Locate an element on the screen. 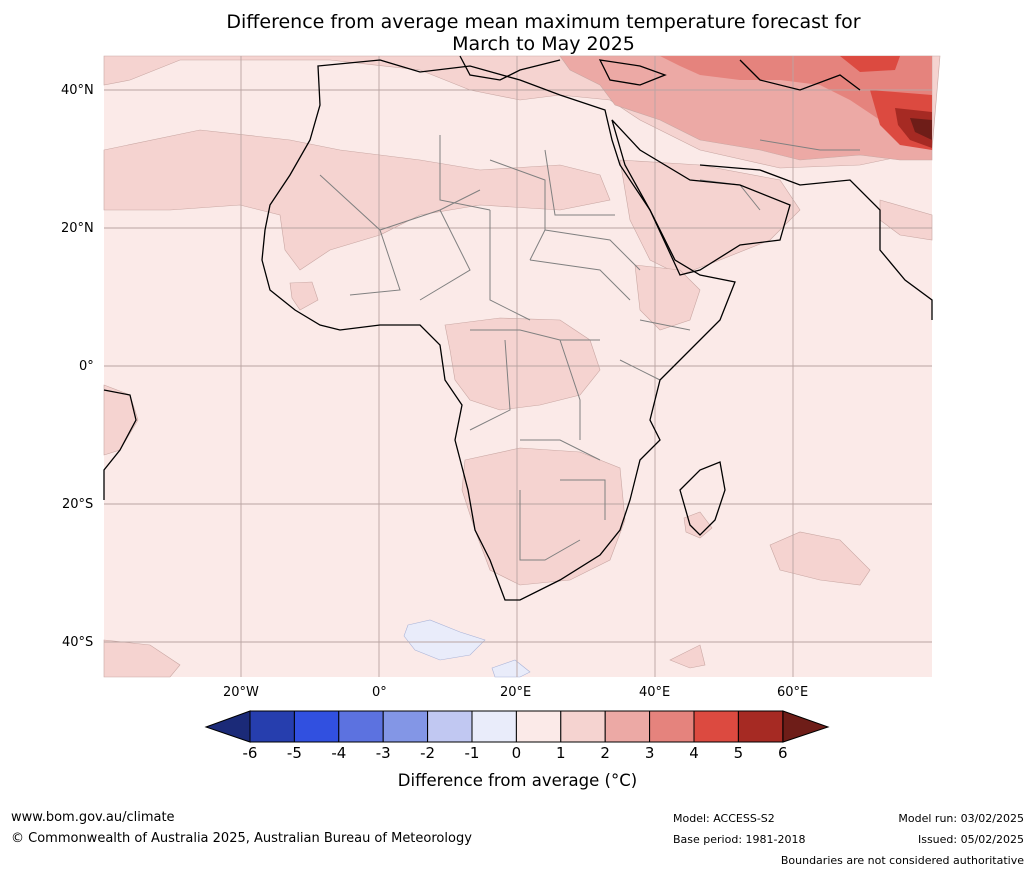 The image size is (1035, 873). colorbar-tick: -5 is located at coordinates (294, 753).